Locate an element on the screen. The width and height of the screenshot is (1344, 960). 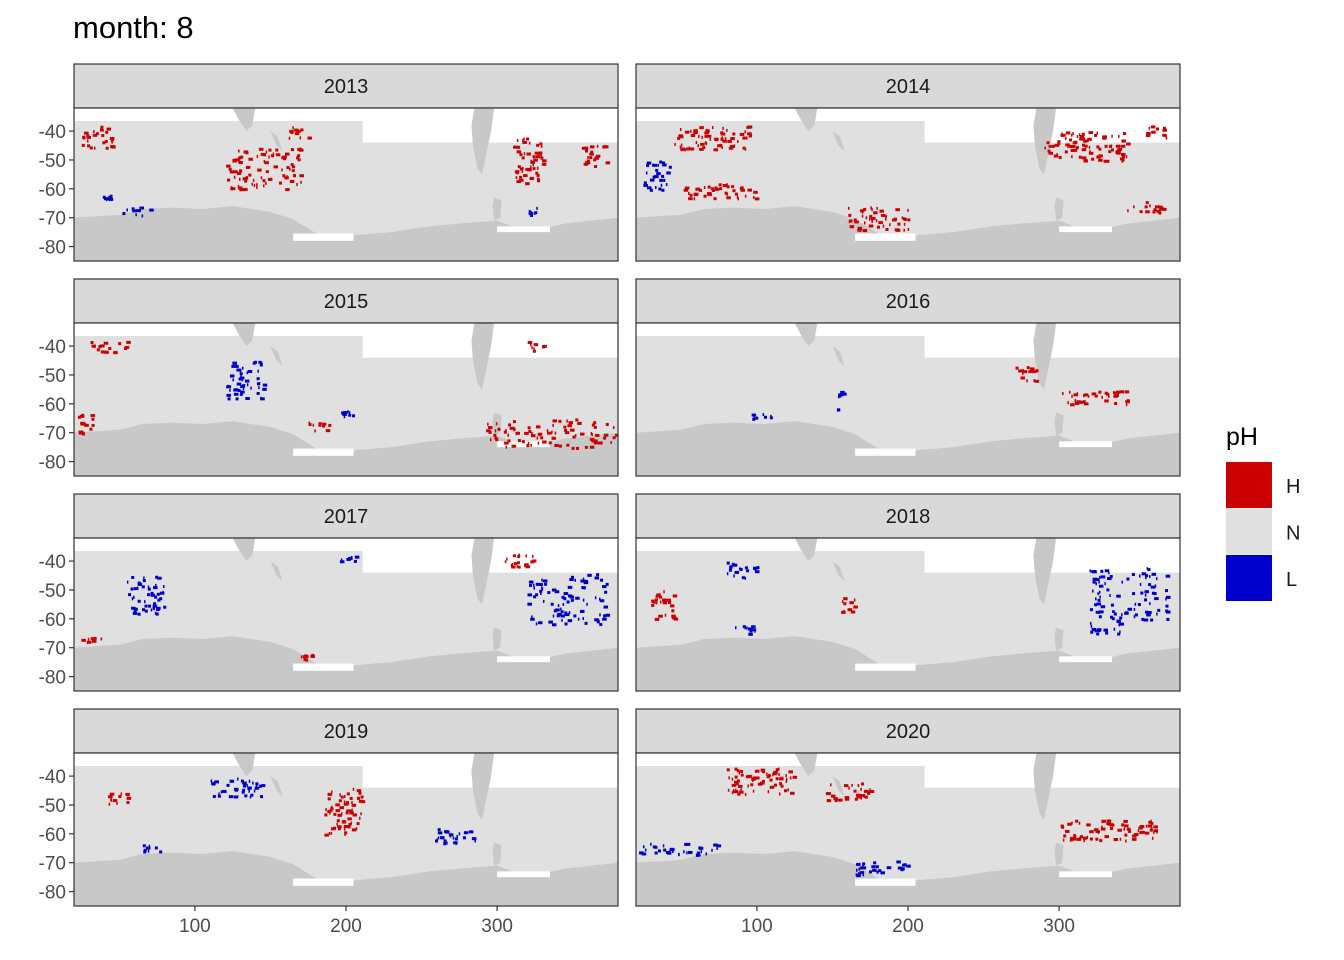
ice-strip is located at coordinates (885, 882).